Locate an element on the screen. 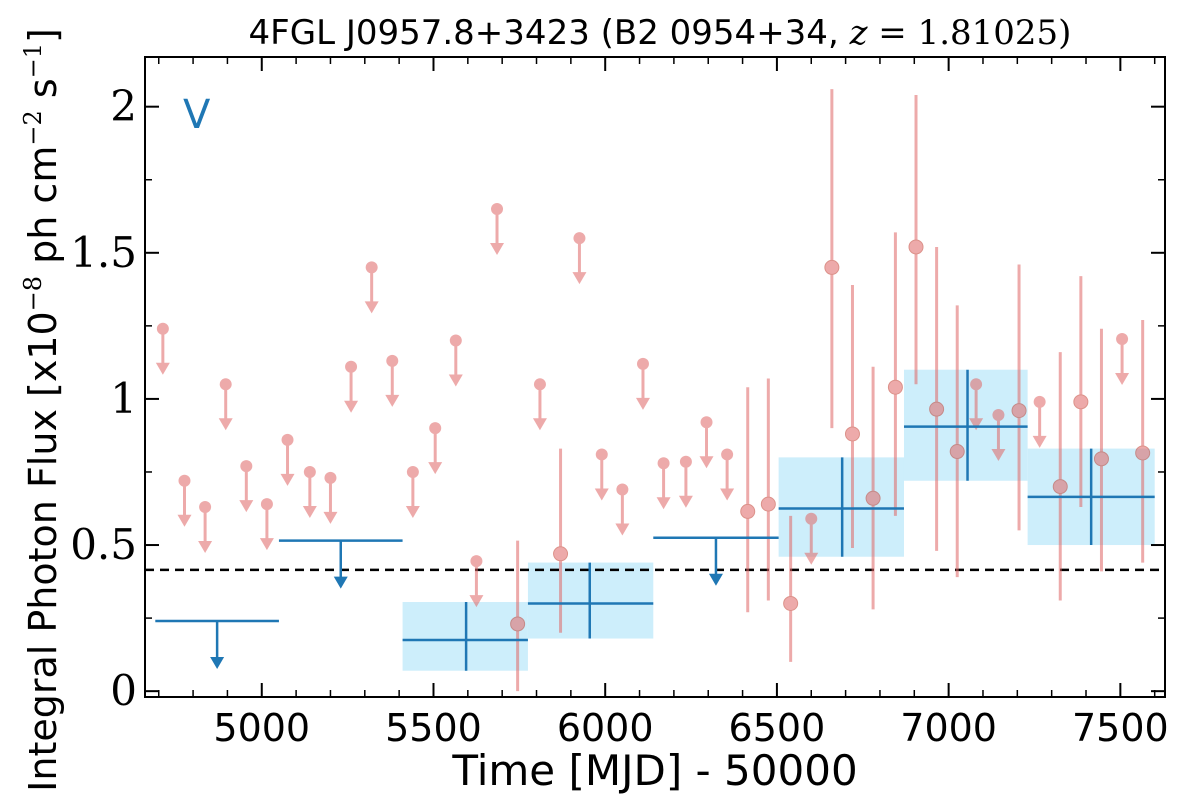  y-axis-label-unit: ph cm is located at coordinates (43, 211).